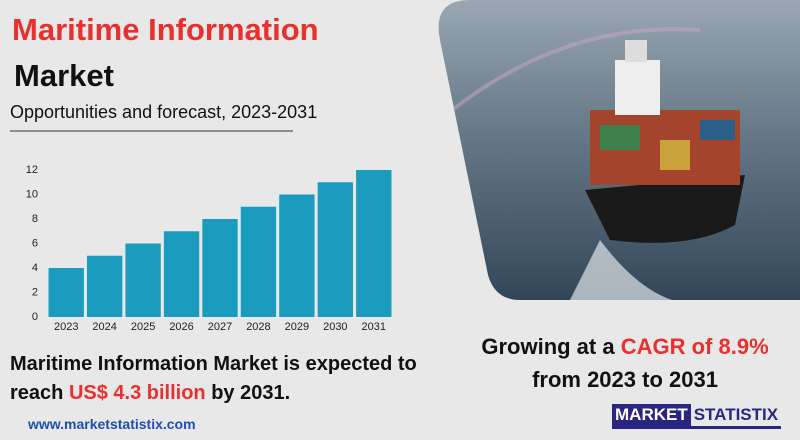  Describe the element at coordinates (694, 346) in the screenshot. I see `growth-highlight: CAGR of 8.9%` at that location.